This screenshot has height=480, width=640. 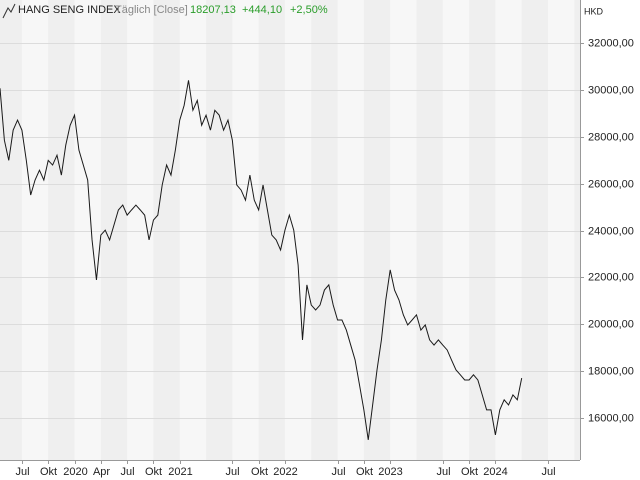 I want to click on y-tick-label: 26000,00, so click(x=611, y=184).